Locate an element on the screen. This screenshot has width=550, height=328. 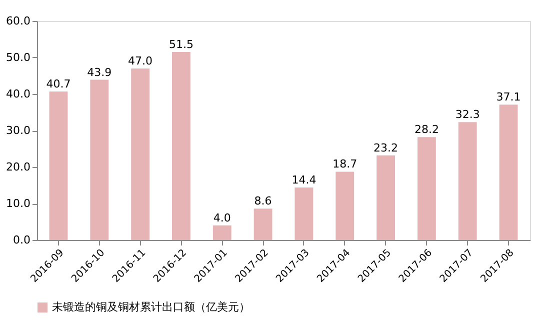
text: 23.2 is located at coordinates (386, 147).